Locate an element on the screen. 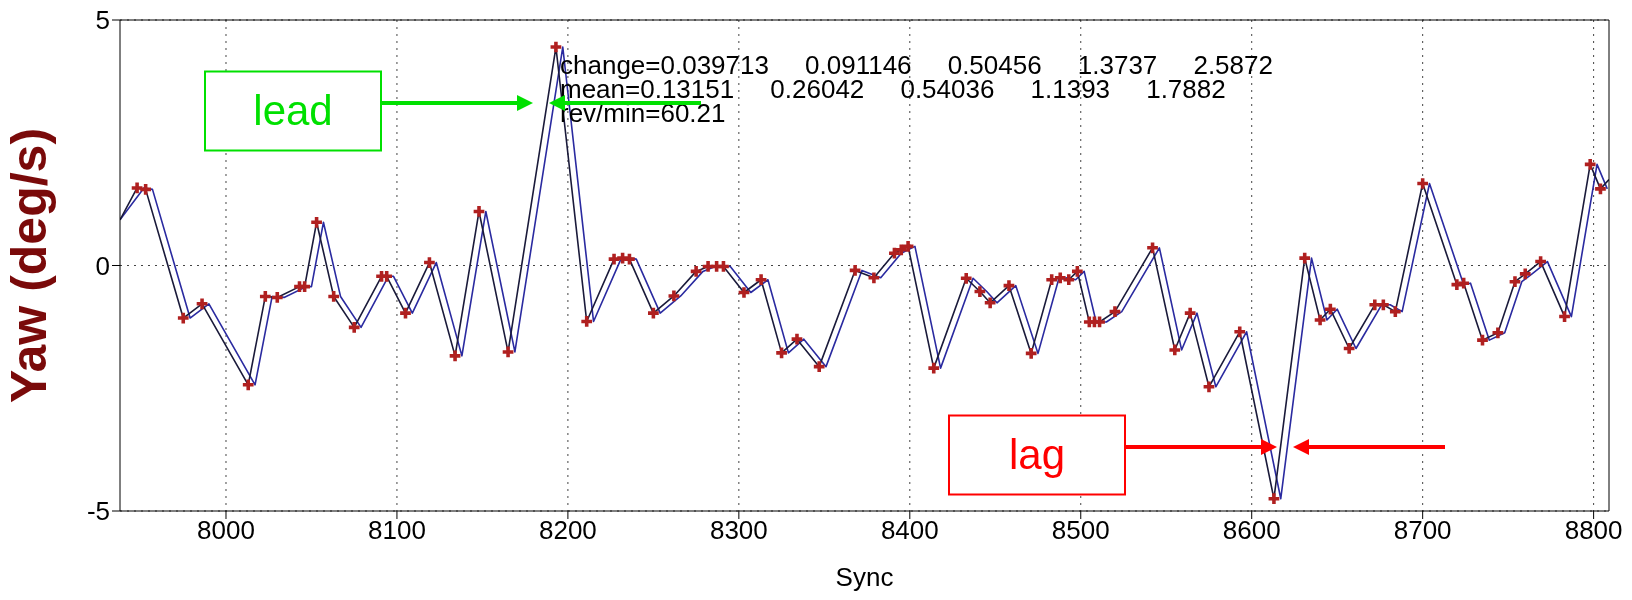 The image size is (1632, 600). y-tick-label: 0 is located at coordinates (102, 265).